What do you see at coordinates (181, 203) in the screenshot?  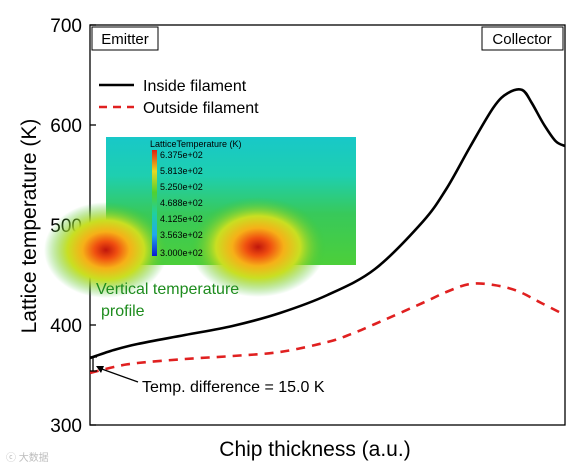 I see `inset-colorbar-label: 4.688e+02` at bounding box center [181, 203].